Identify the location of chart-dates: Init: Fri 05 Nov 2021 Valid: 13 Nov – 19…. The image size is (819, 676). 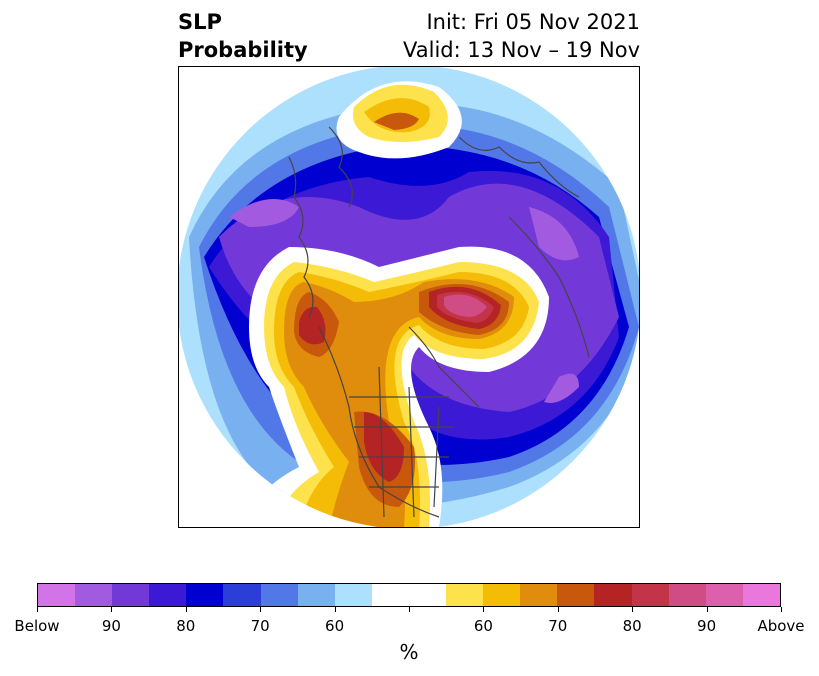
(521, 36).